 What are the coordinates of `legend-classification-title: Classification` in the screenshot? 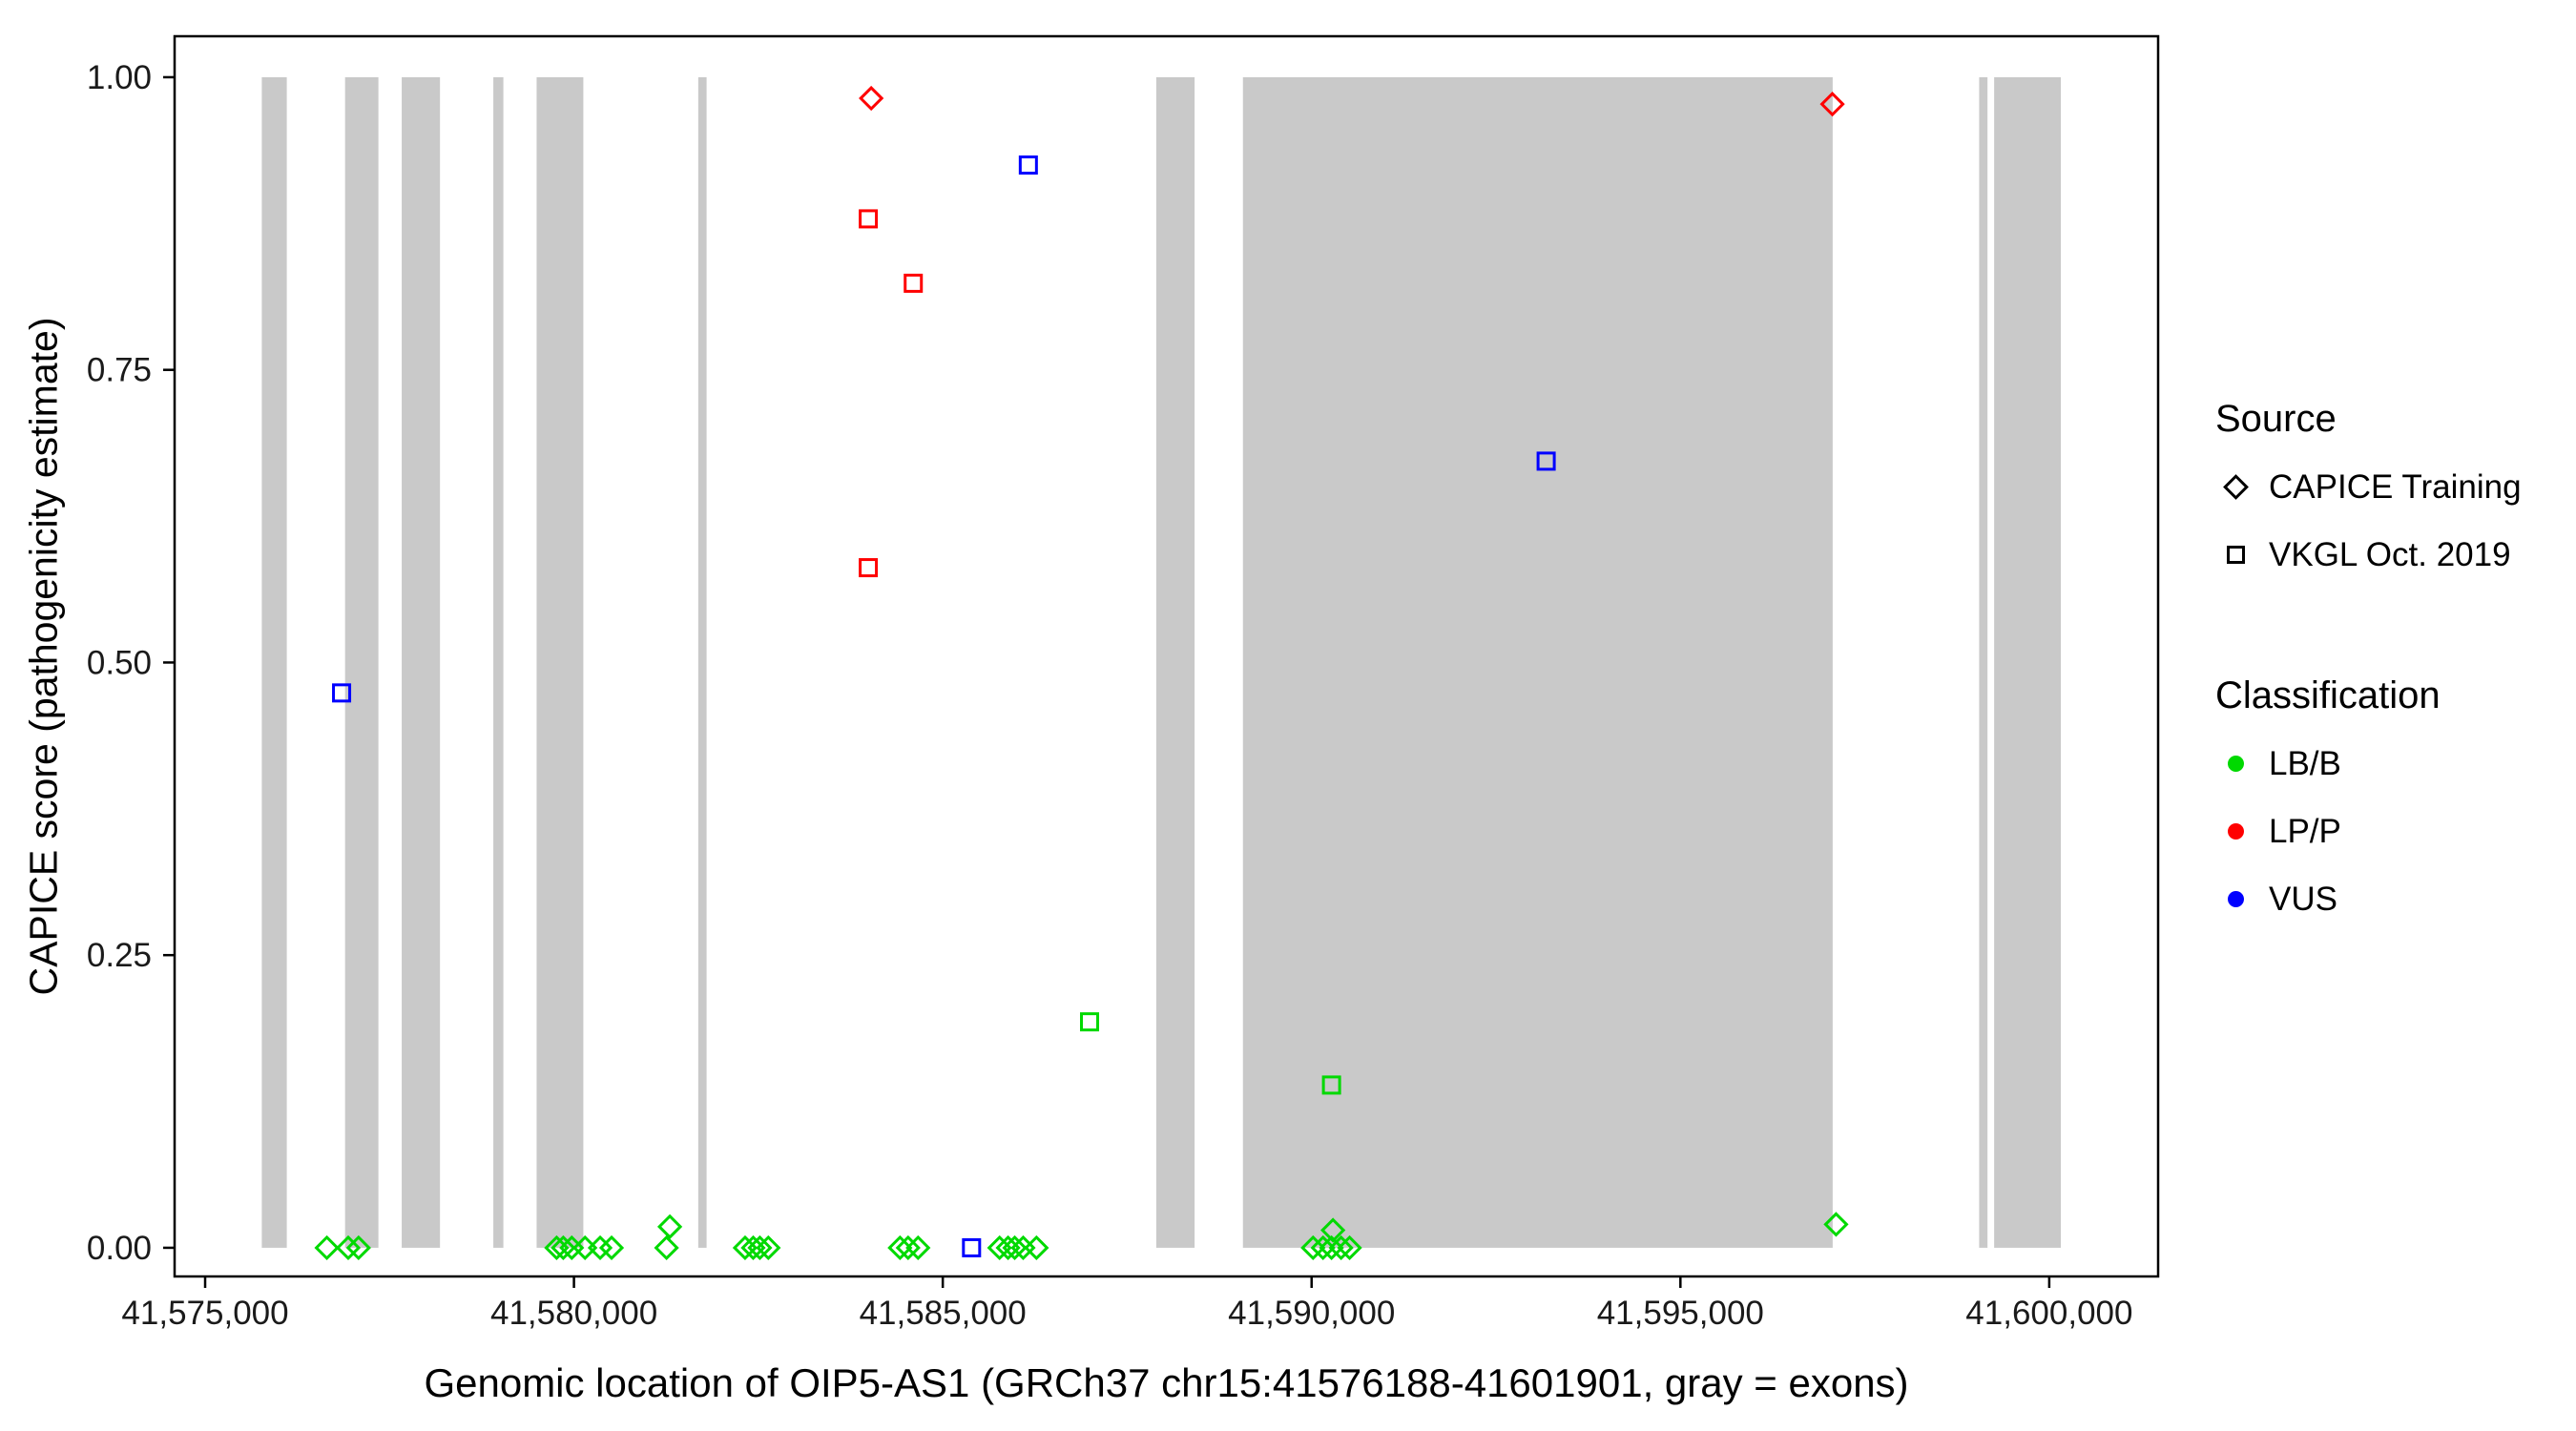 It's located at (2328, 695).